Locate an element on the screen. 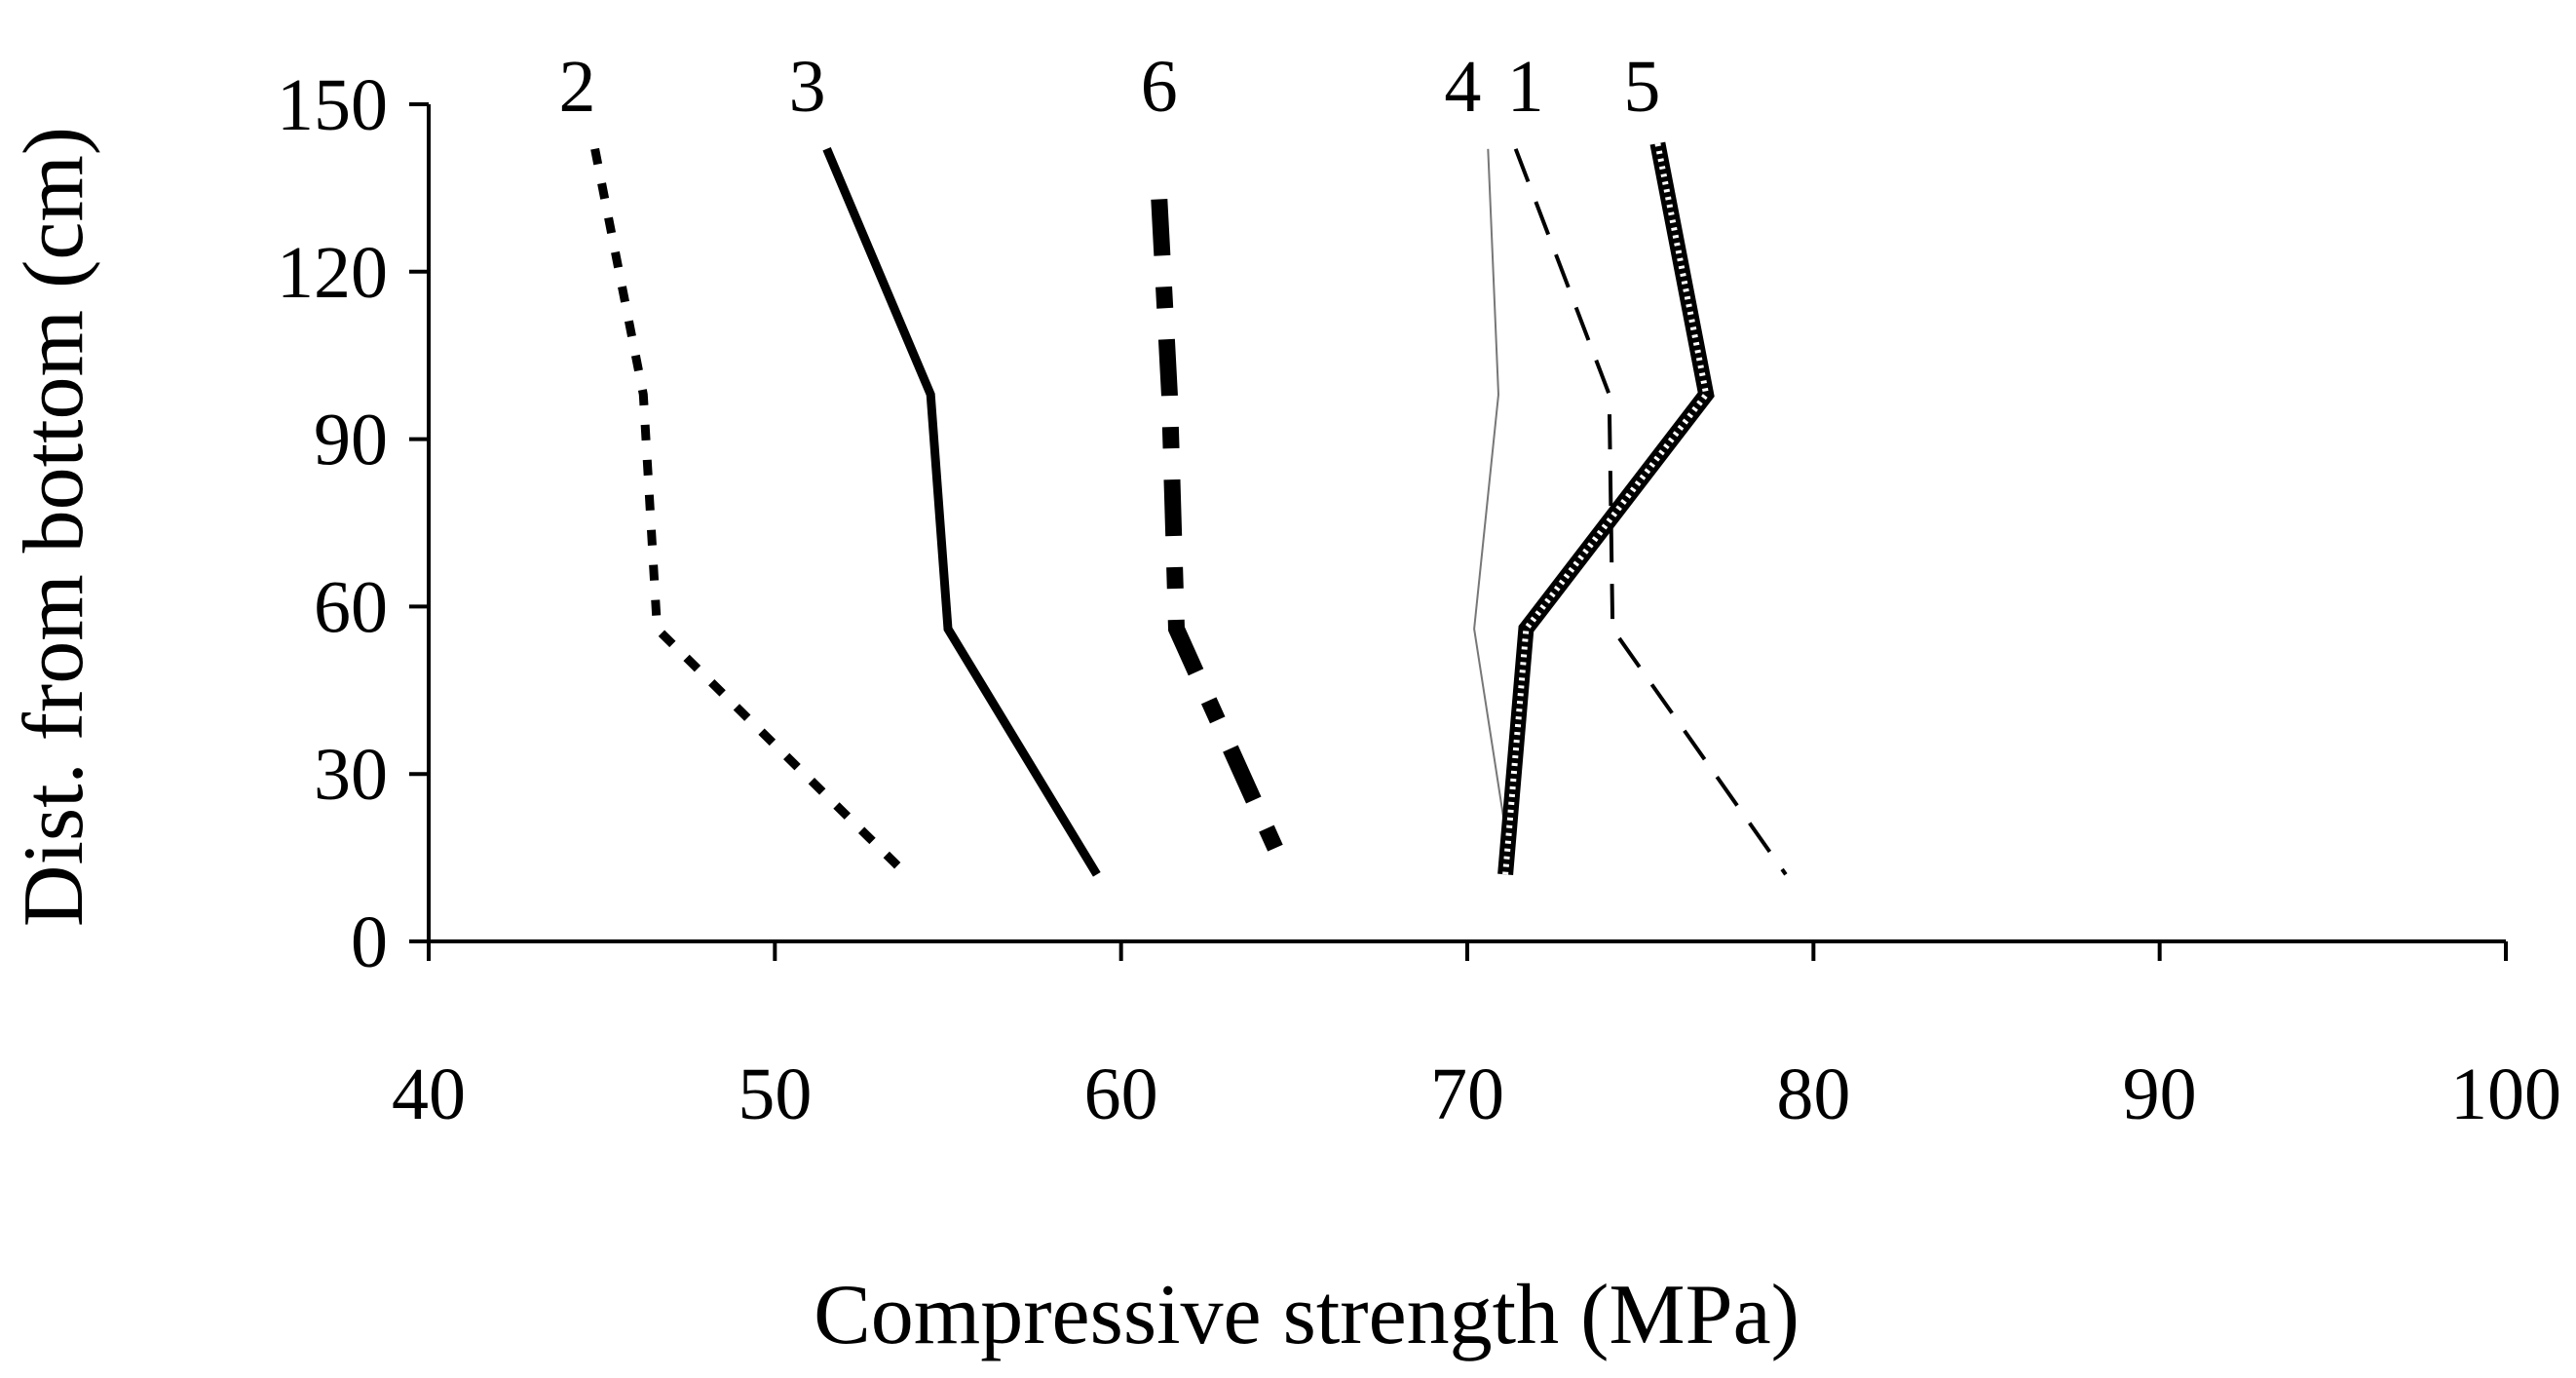  series-label-5: 5 is located at coordinates (1641, 87).